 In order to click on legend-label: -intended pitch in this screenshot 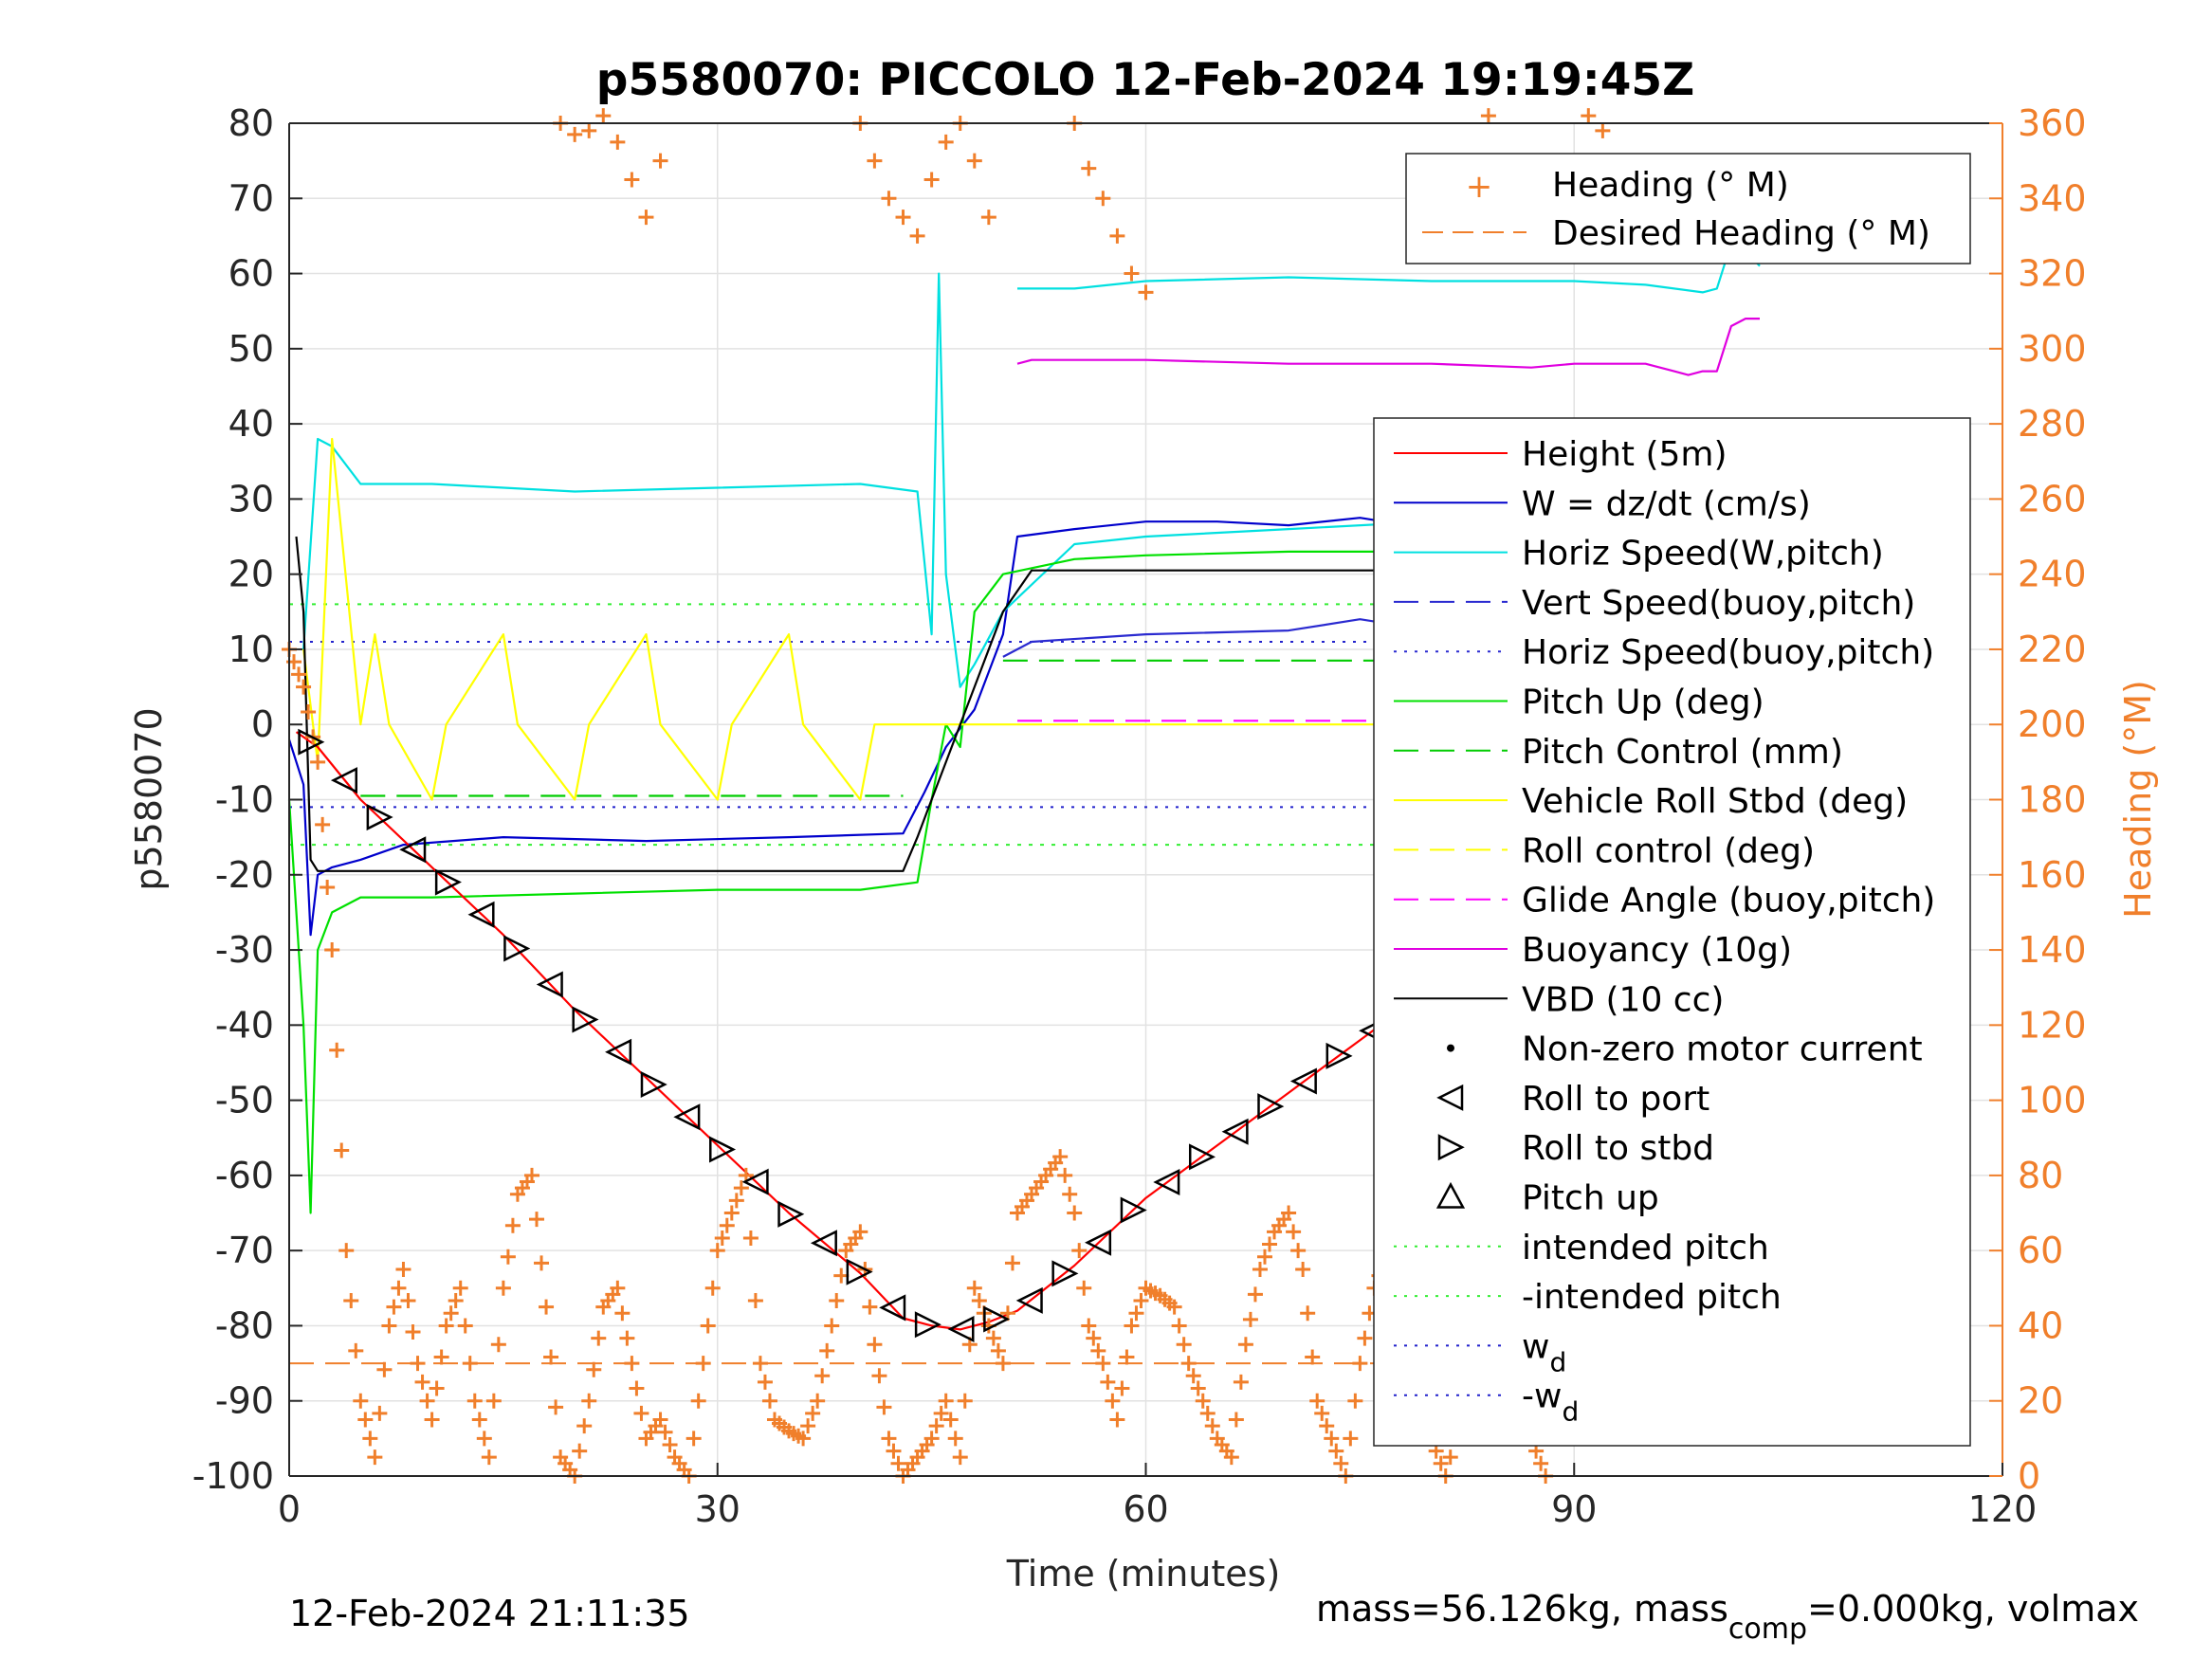, I will do `click(1652, 1297)`.